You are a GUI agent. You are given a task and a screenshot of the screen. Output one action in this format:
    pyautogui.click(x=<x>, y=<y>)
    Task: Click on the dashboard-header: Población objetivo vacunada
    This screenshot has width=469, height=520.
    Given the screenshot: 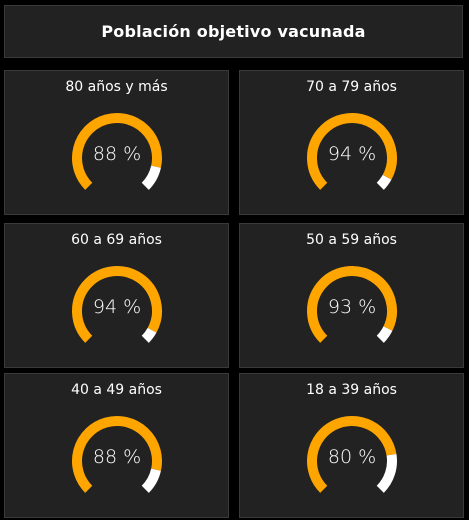 What is the action you would take?
    pyautogui.click(x=233, y=31)
    